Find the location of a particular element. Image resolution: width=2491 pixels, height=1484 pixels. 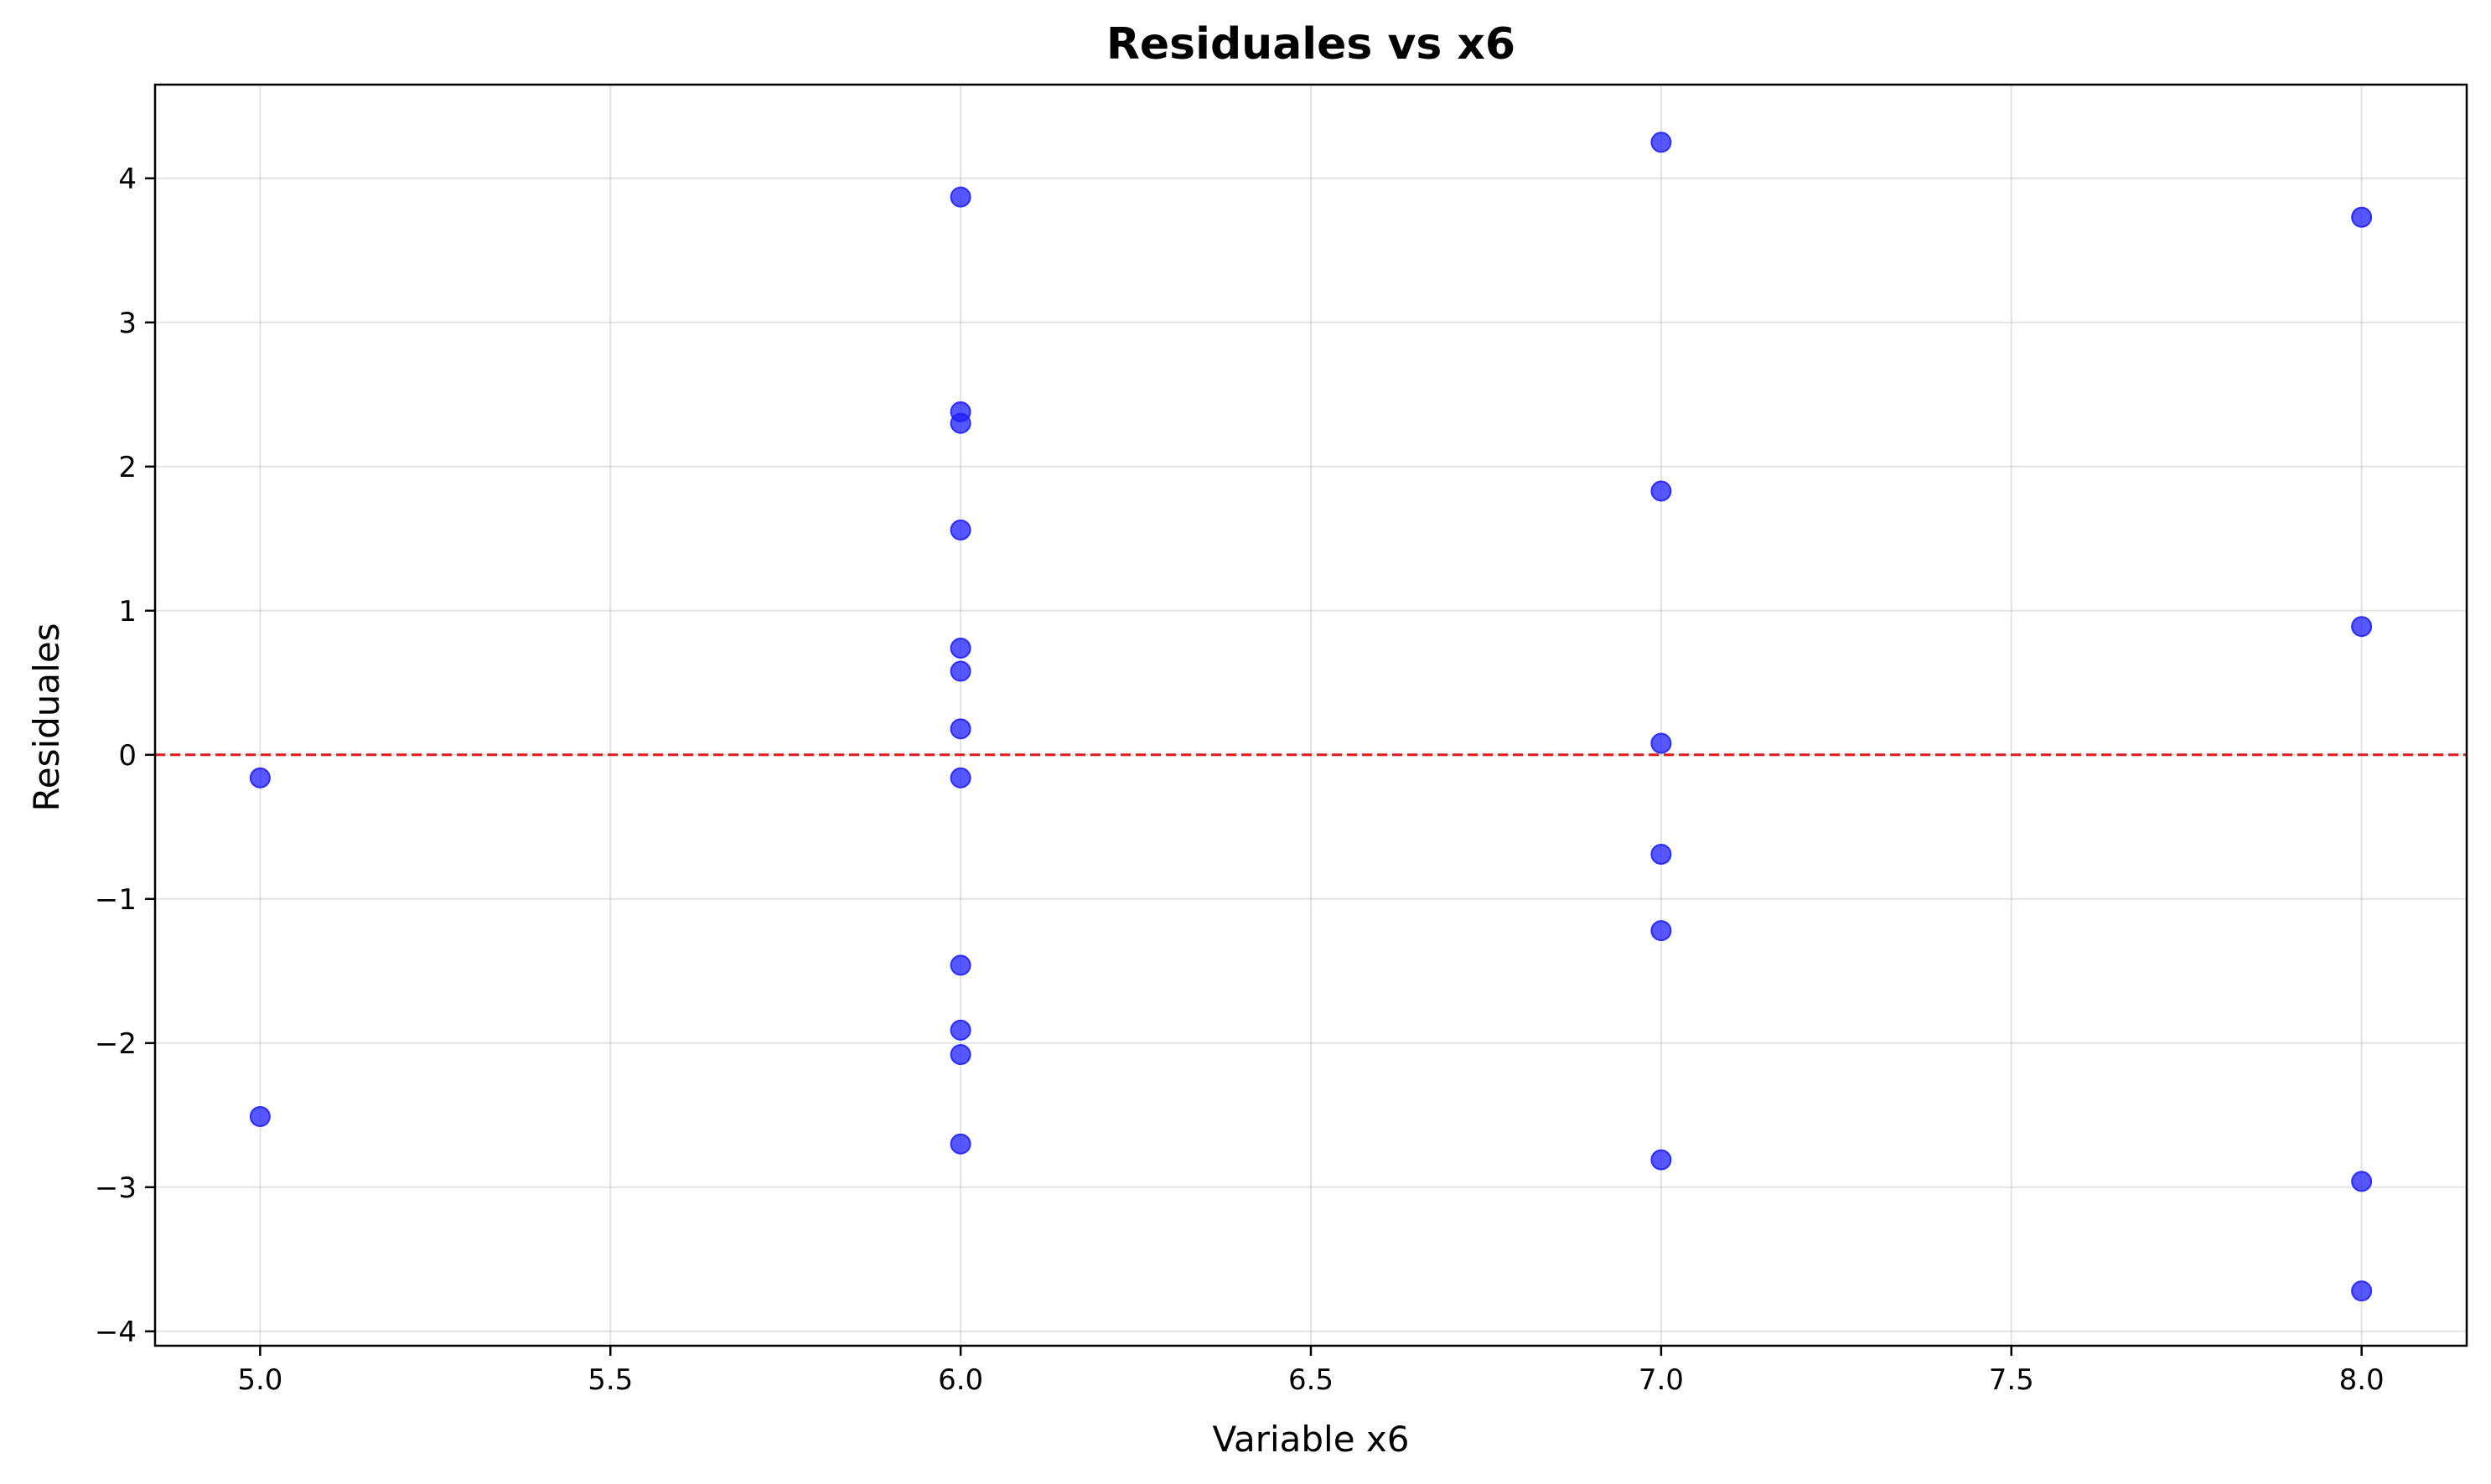

x-axis-ticks: 5.0 5.5 6.0 6.5 7.0 7.5 8.0 is located at coordinates (1311, 1372).